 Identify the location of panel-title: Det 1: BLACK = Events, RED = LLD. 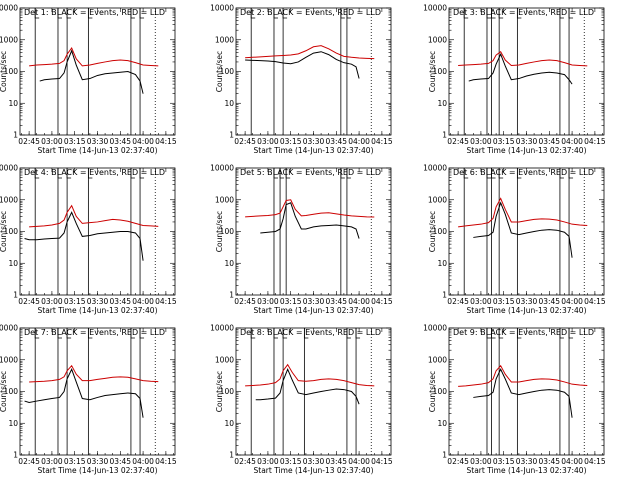
(94, 12).